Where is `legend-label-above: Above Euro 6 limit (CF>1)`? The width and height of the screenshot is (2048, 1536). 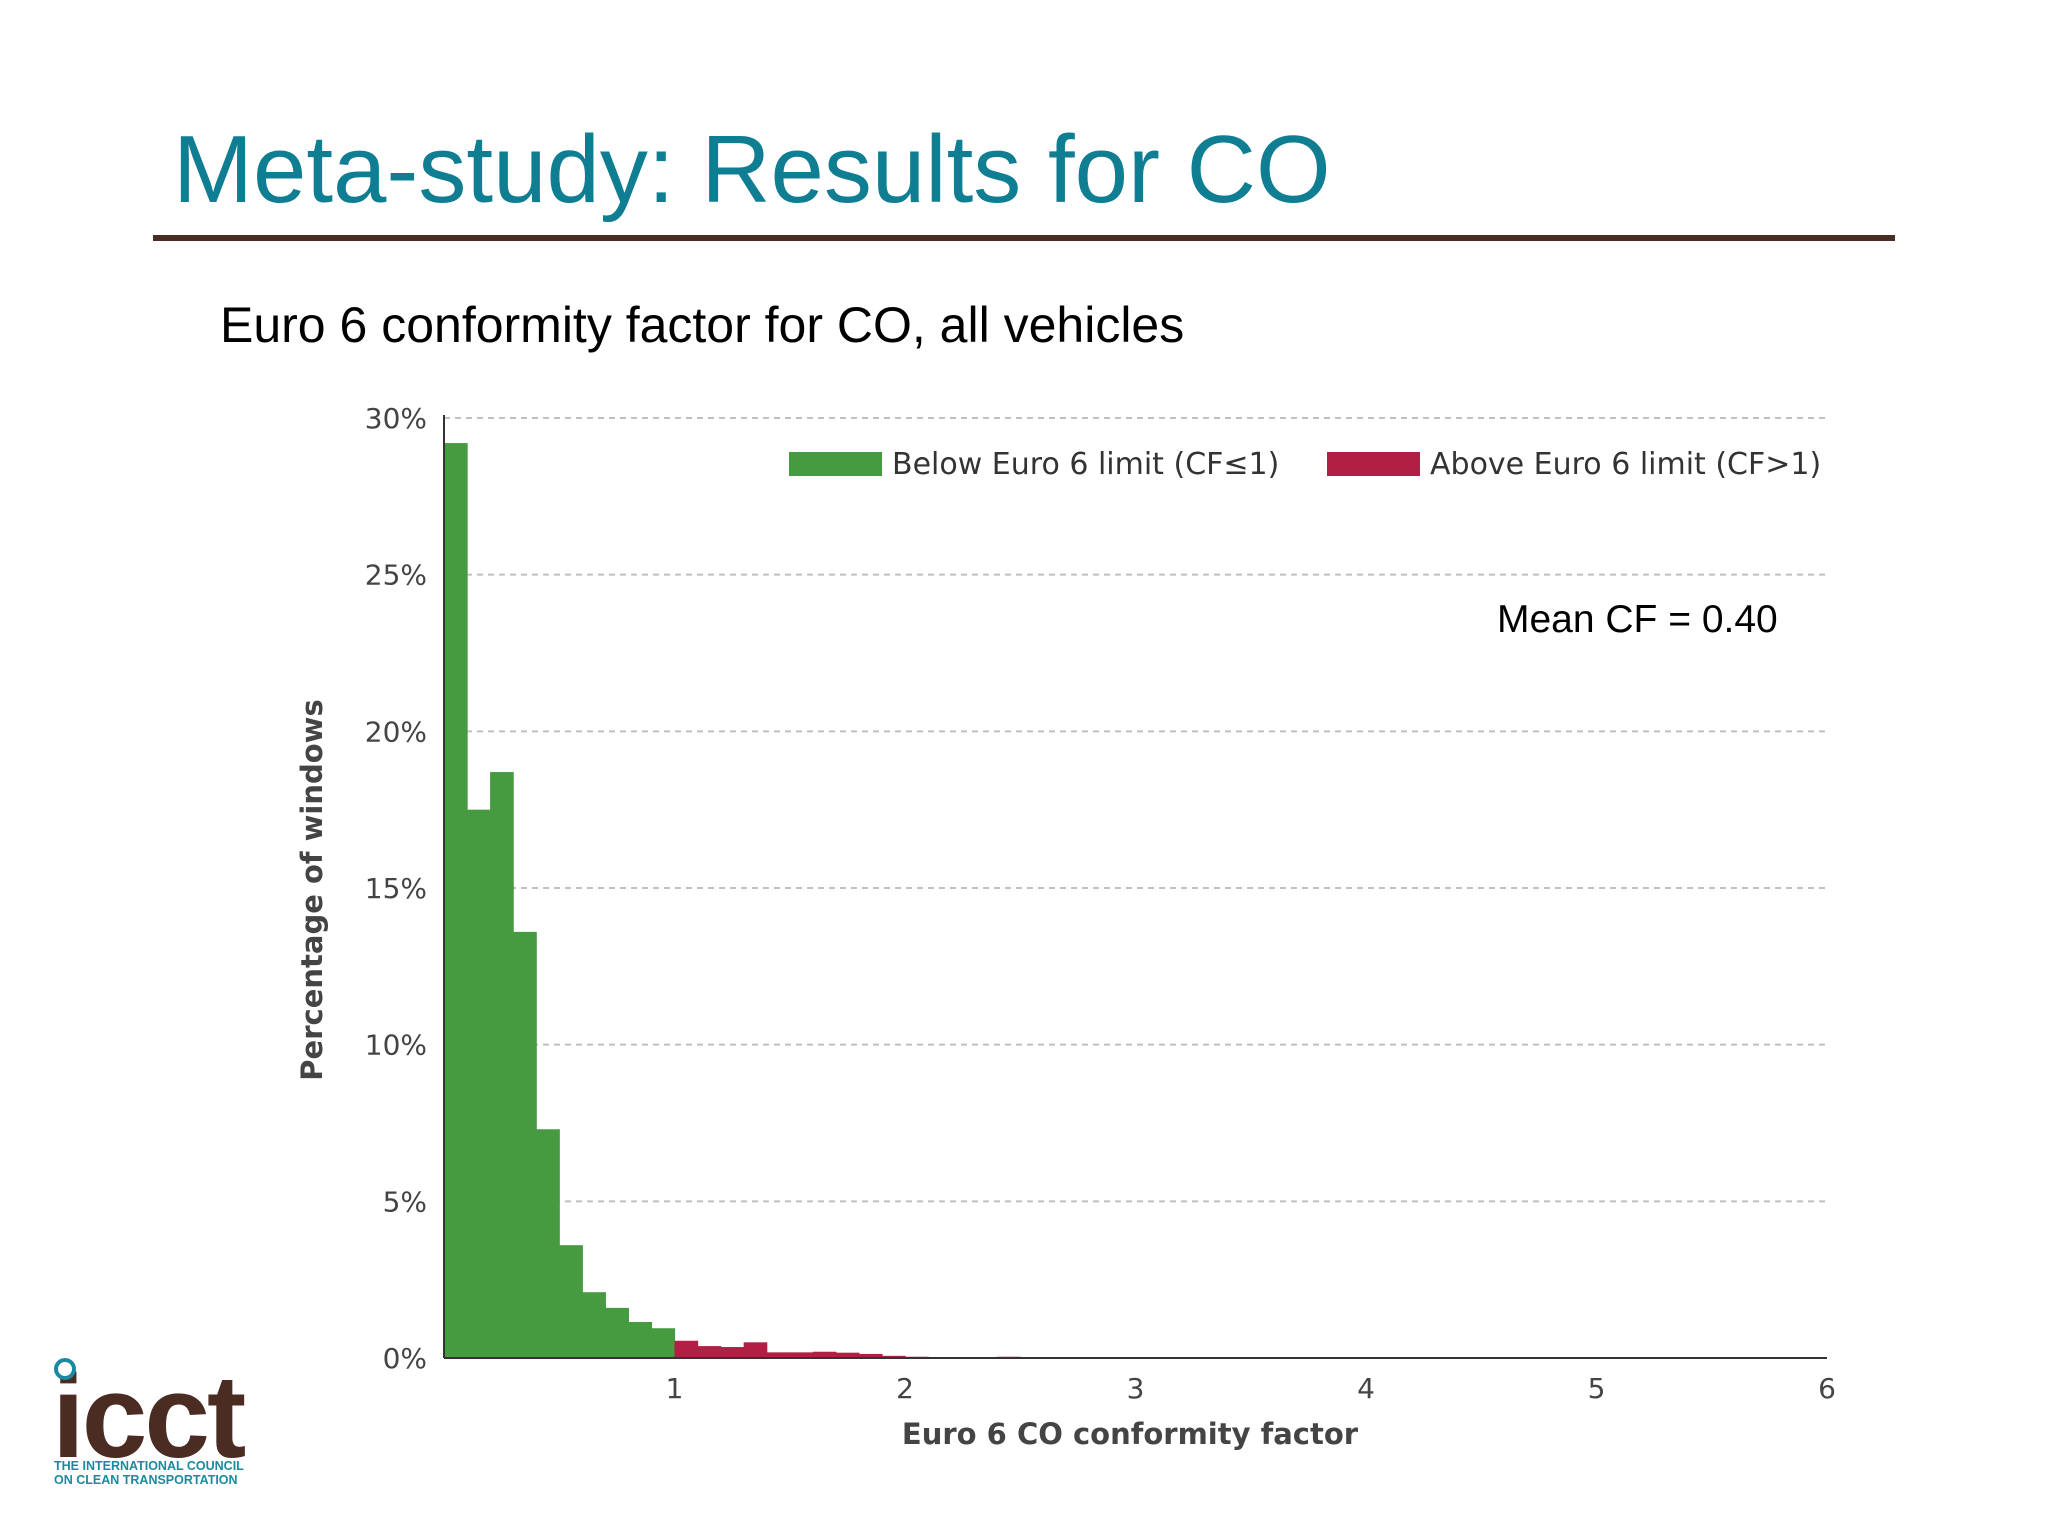
legend-label-above: Above Euro 6 limit (CF>1) is located at coordinates (1625, 464).